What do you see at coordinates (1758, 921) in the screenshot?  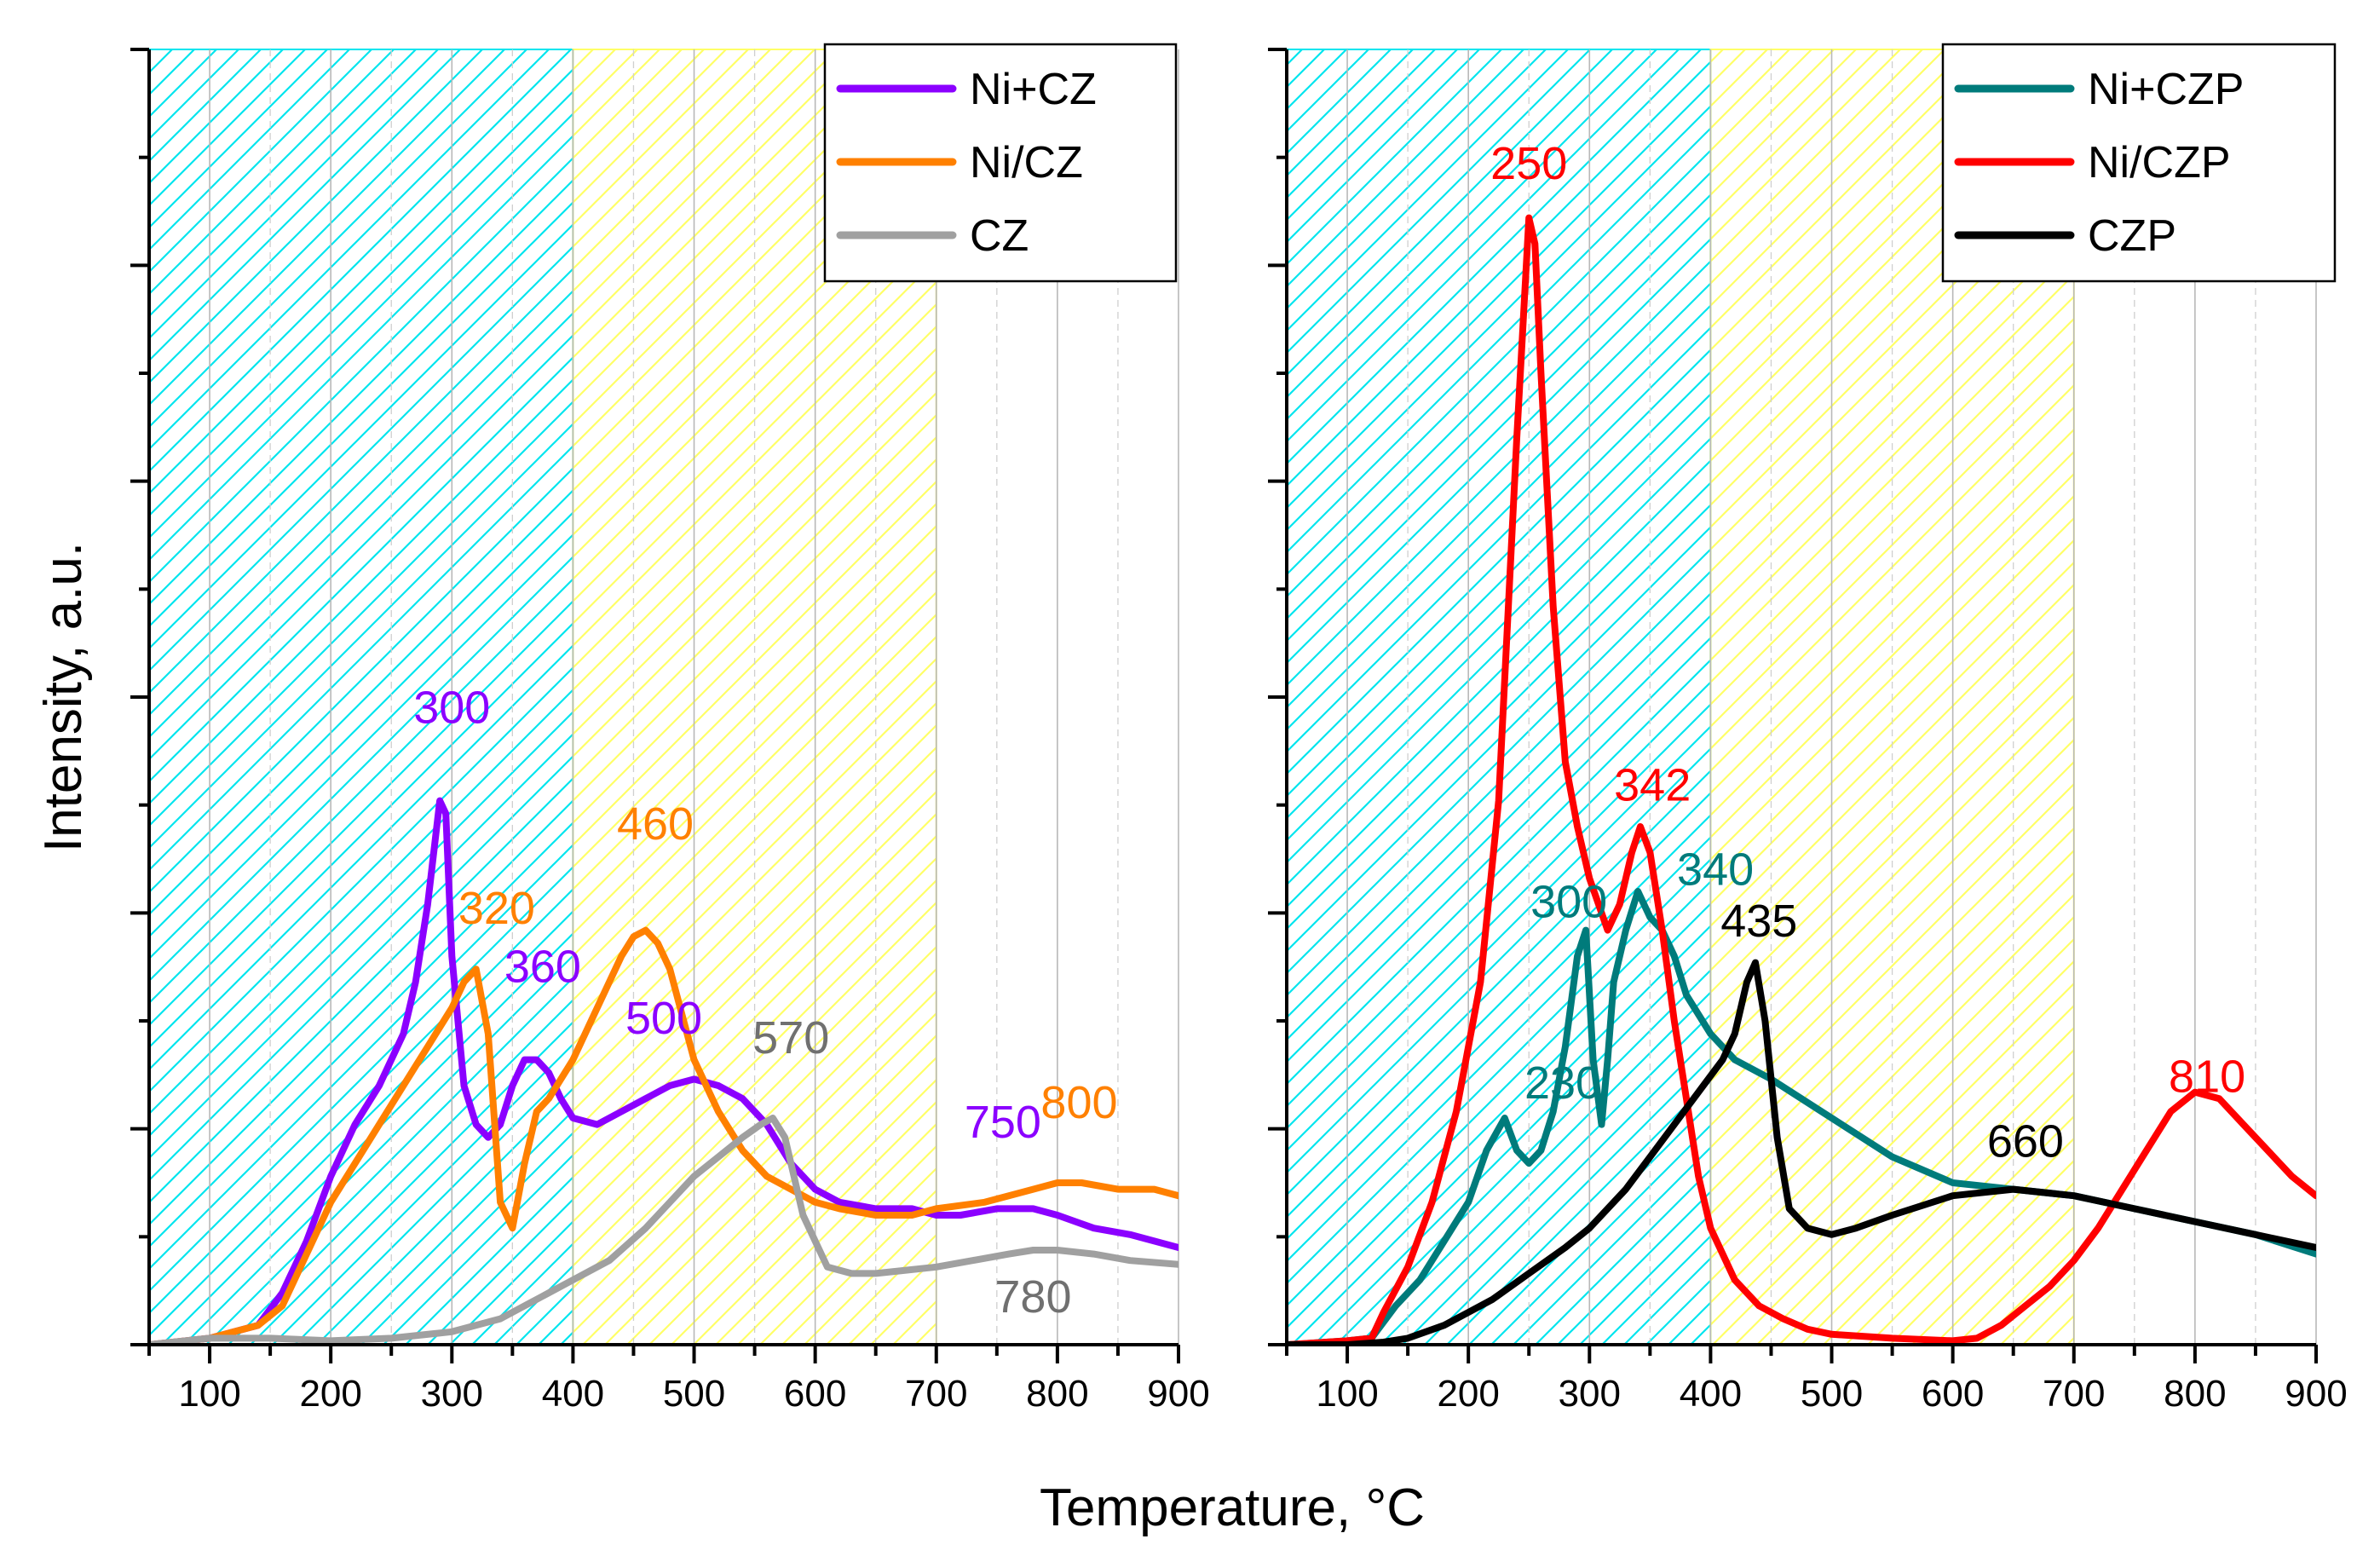 I see `peak-label-435: 435` at bounding box center [1758, 921].